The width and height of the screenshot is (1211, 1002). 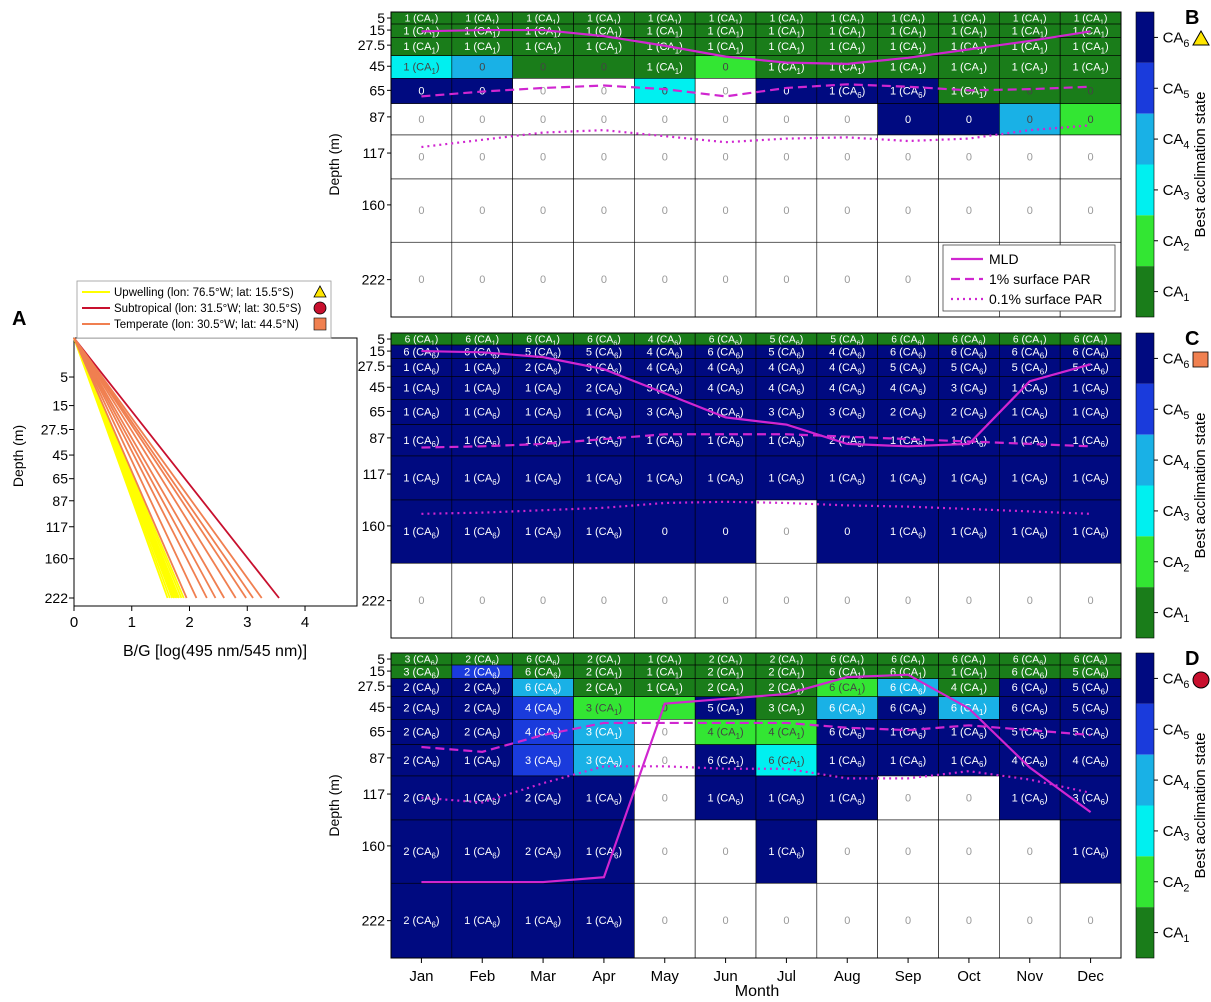 I want to click on panel-d-ylabel: Depth (m), so click(x=334, y=805).